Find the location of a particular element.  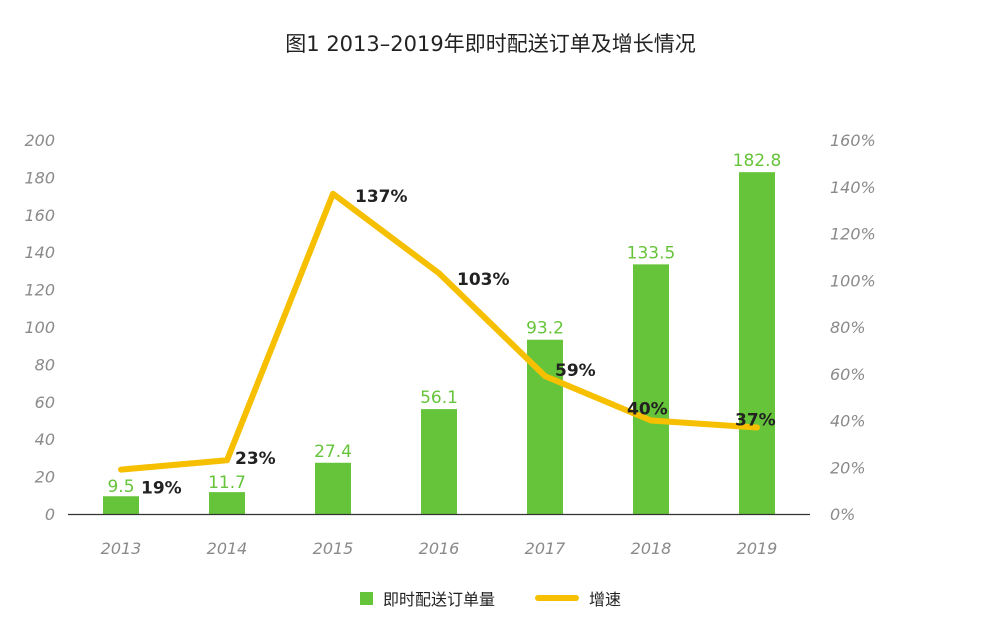

growth-value-label: 137% is located at coordinates (381, 197).